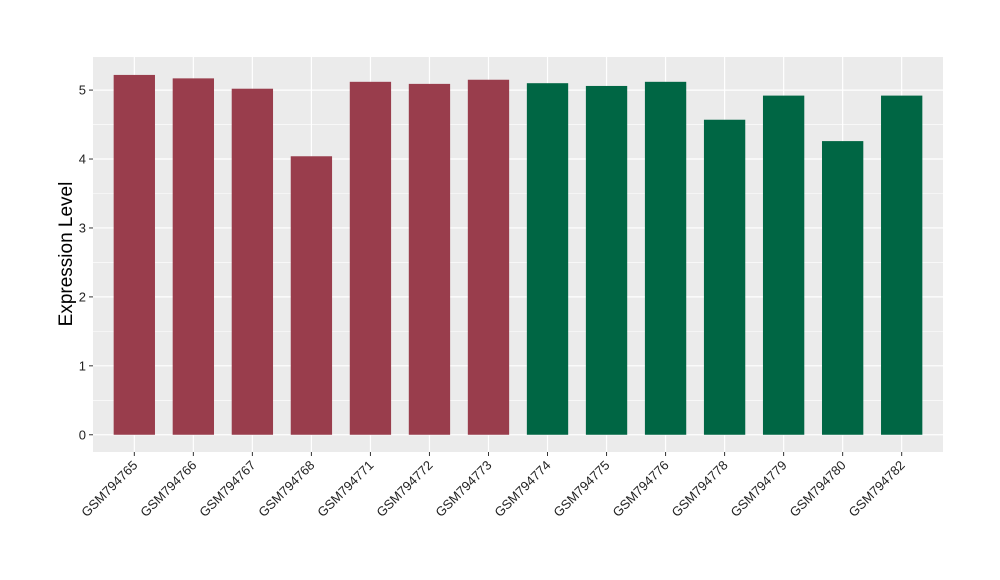 This screenshot has height=580, width=1000. I want to click on x-tick-label: GSM794778, so click(699, 489).